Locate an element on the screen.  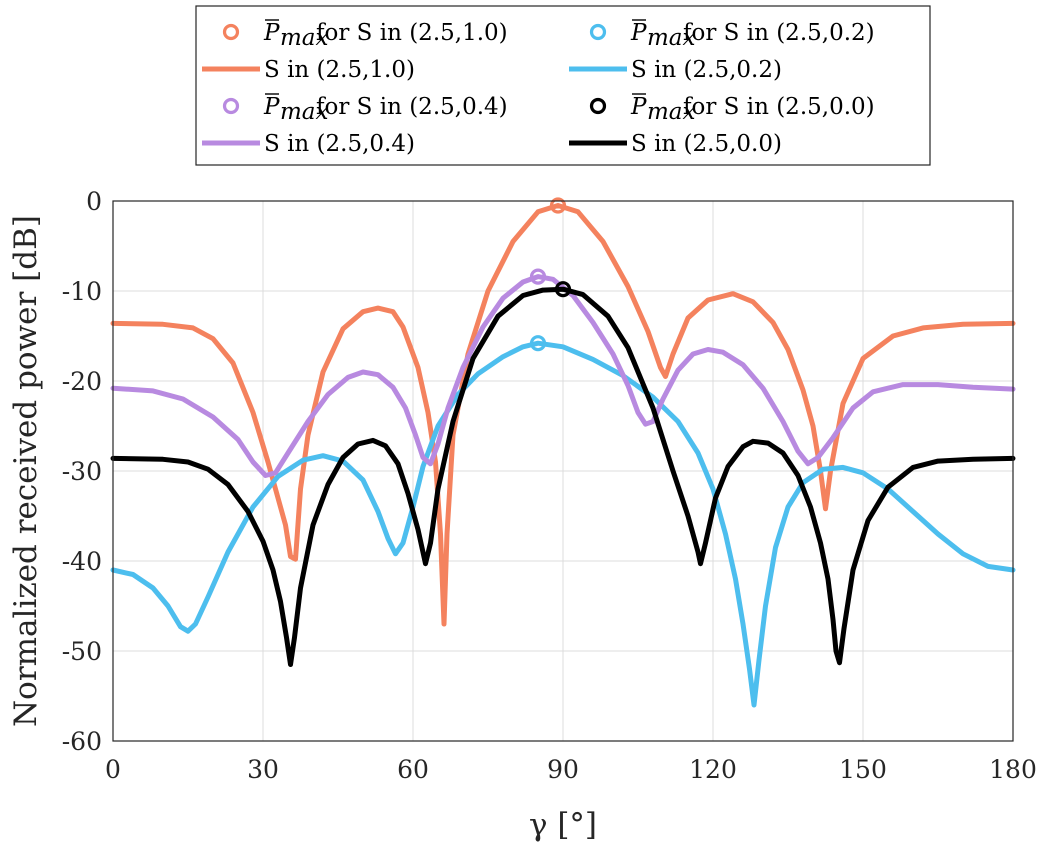
y-tick-label: 0 is located at coordinates (94, 201).